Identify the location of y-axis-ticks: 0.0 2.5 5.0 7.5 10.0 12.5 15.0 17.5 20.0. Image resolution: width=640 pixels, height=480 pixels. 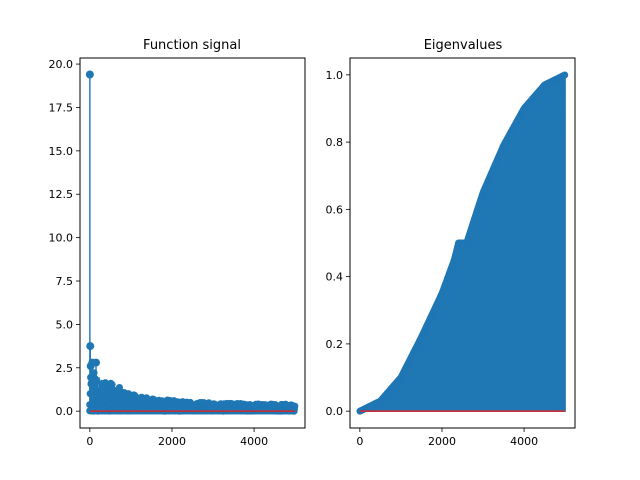
(64, 238).